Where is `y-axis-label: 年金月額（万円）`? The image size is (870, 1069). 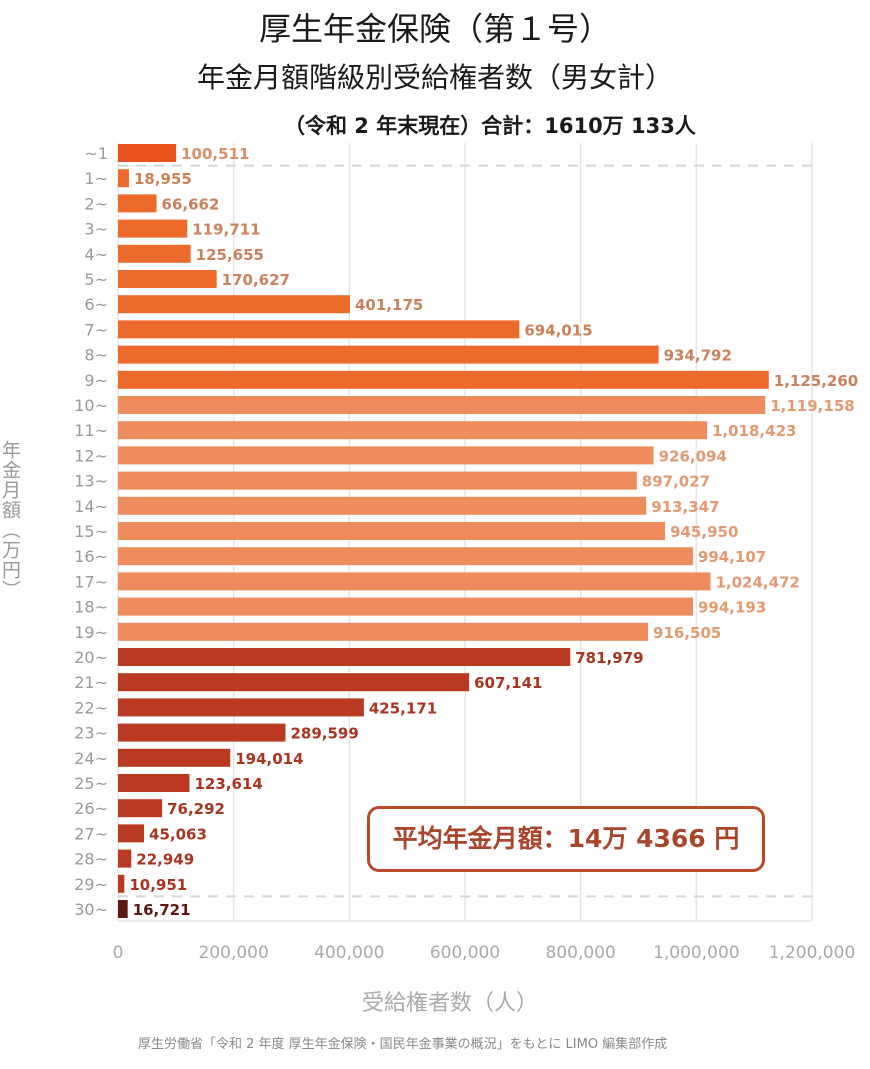
y-axis-label: 年金月額（万円） is located at coordinates (10, 520).